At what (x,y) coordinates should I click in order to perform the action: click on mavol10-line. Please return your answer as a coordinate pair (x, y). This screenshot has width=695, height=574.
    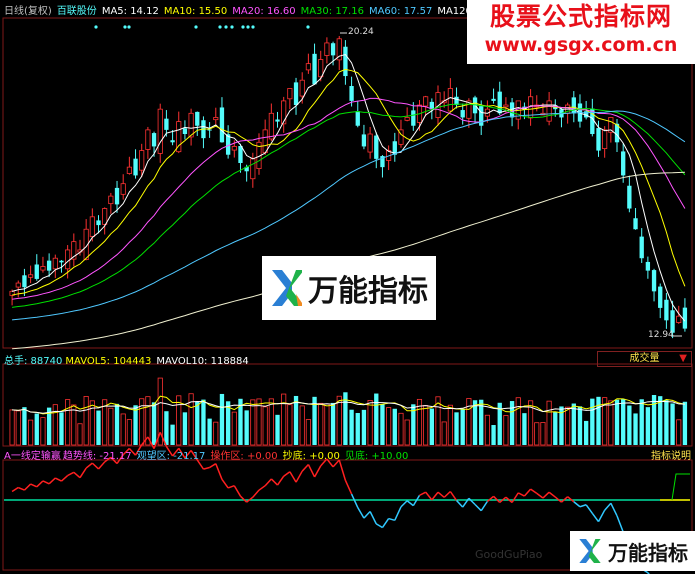
    Looking at the image, I should click on (348, 407).